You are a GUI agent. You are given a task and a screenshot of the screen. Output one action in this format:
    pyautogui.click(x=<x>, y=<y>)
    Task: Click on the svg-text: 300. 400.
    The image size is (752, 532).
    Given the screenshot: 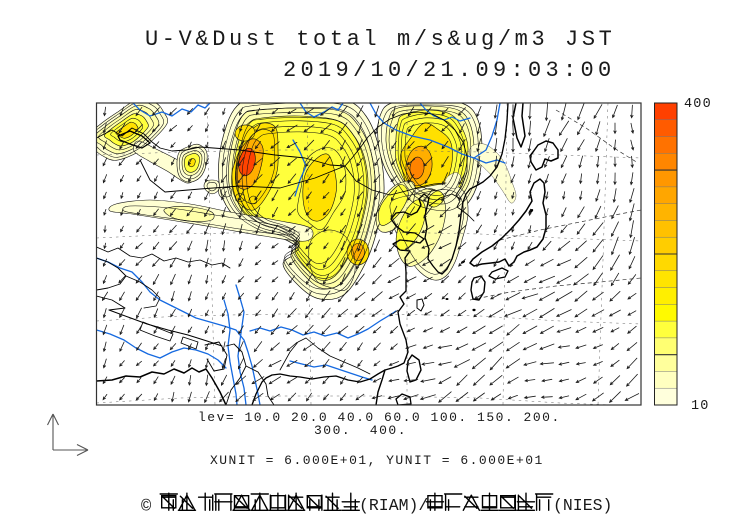 What is the action you would take?
    pyautogui.click(x=360, y=430)
    